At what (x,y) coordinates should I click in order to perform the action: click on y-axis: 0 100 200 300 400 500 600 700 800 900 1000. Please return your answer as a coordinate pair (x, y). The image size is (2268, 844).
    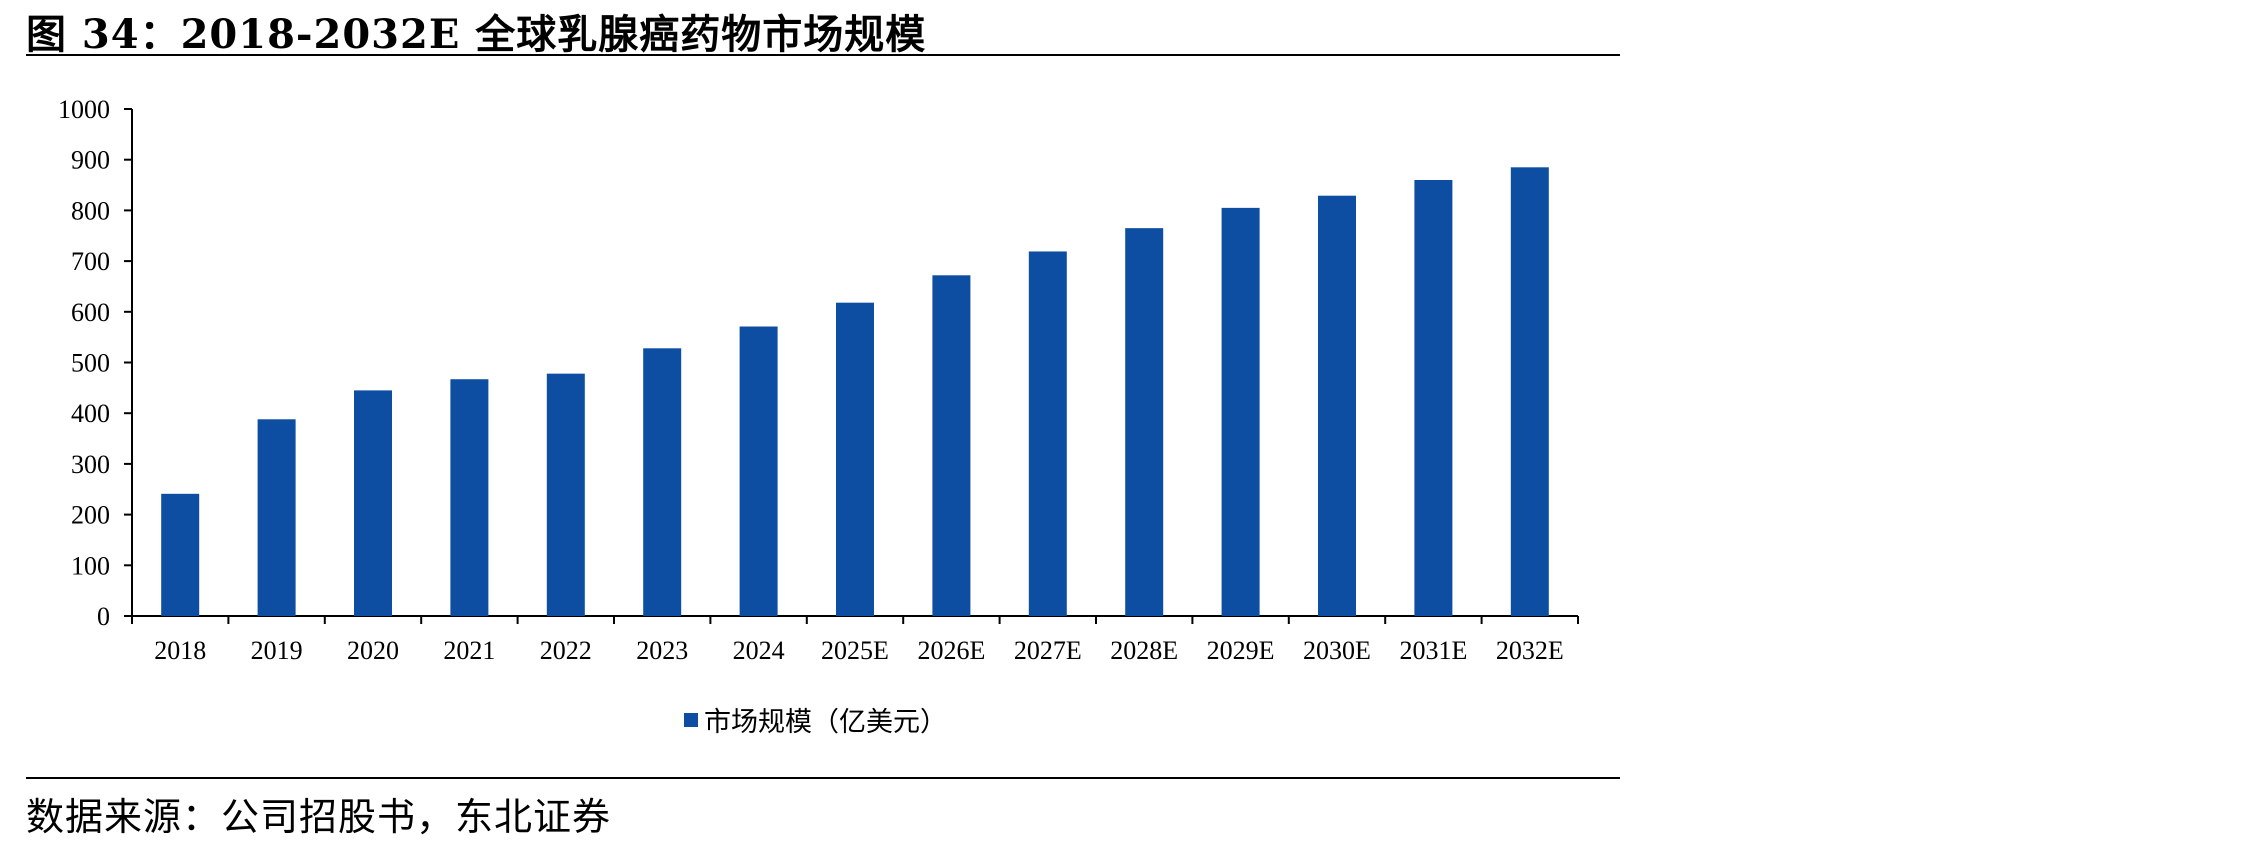
    Looking at the image, I should click on (95, 363).